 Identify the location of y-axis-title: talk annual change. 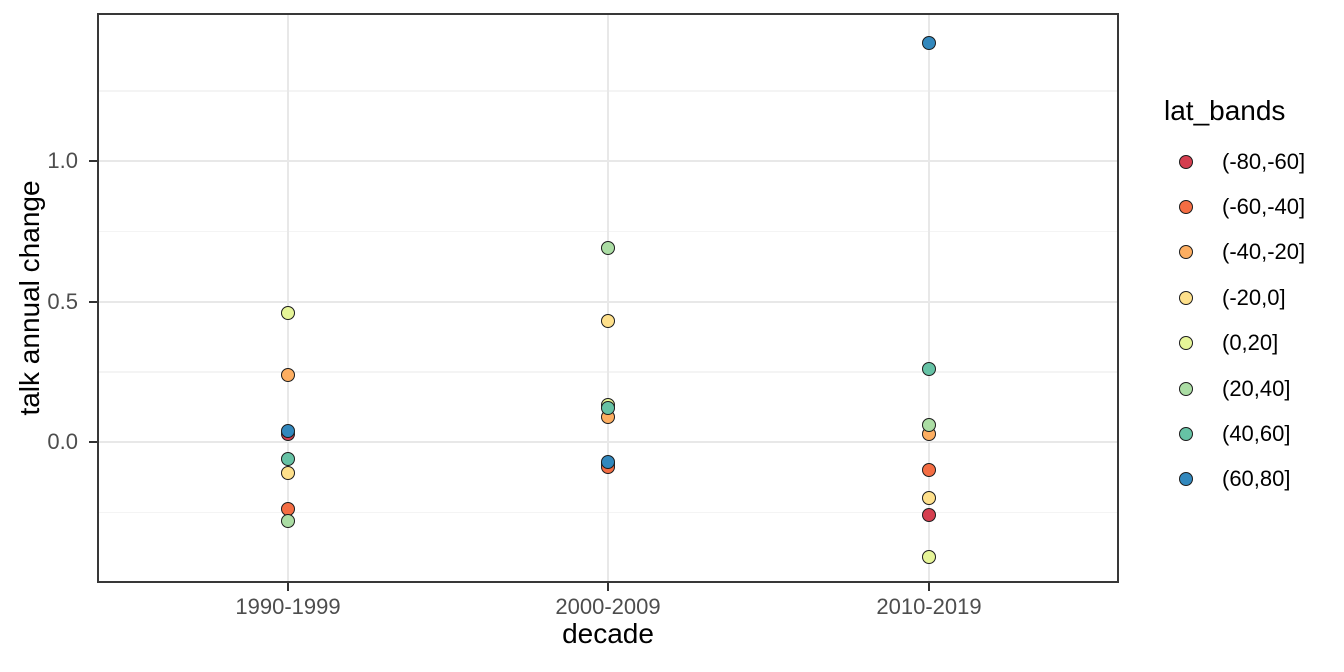
(29, 298).